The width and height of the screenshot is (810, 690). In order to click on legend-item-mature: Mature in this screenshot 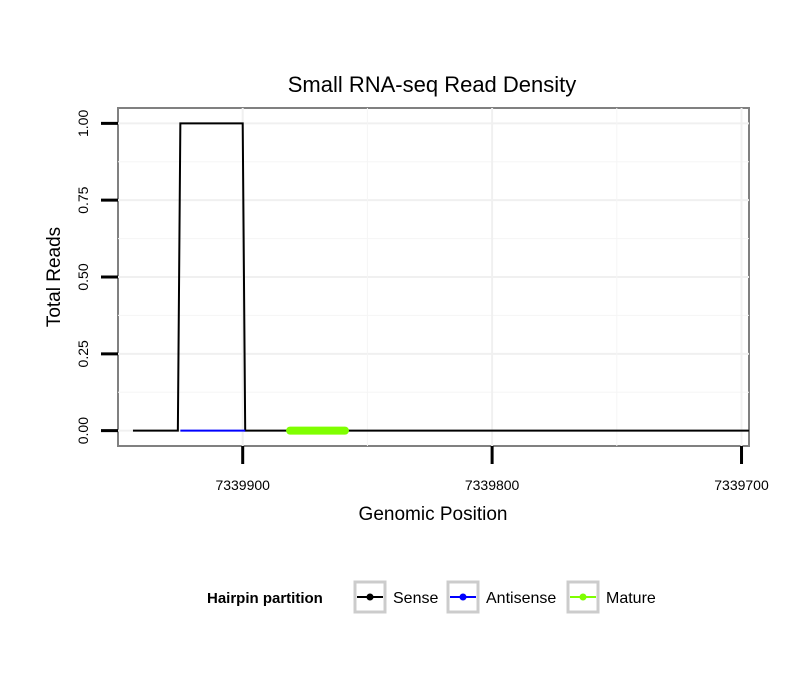, I will do `click(611, 597)`.